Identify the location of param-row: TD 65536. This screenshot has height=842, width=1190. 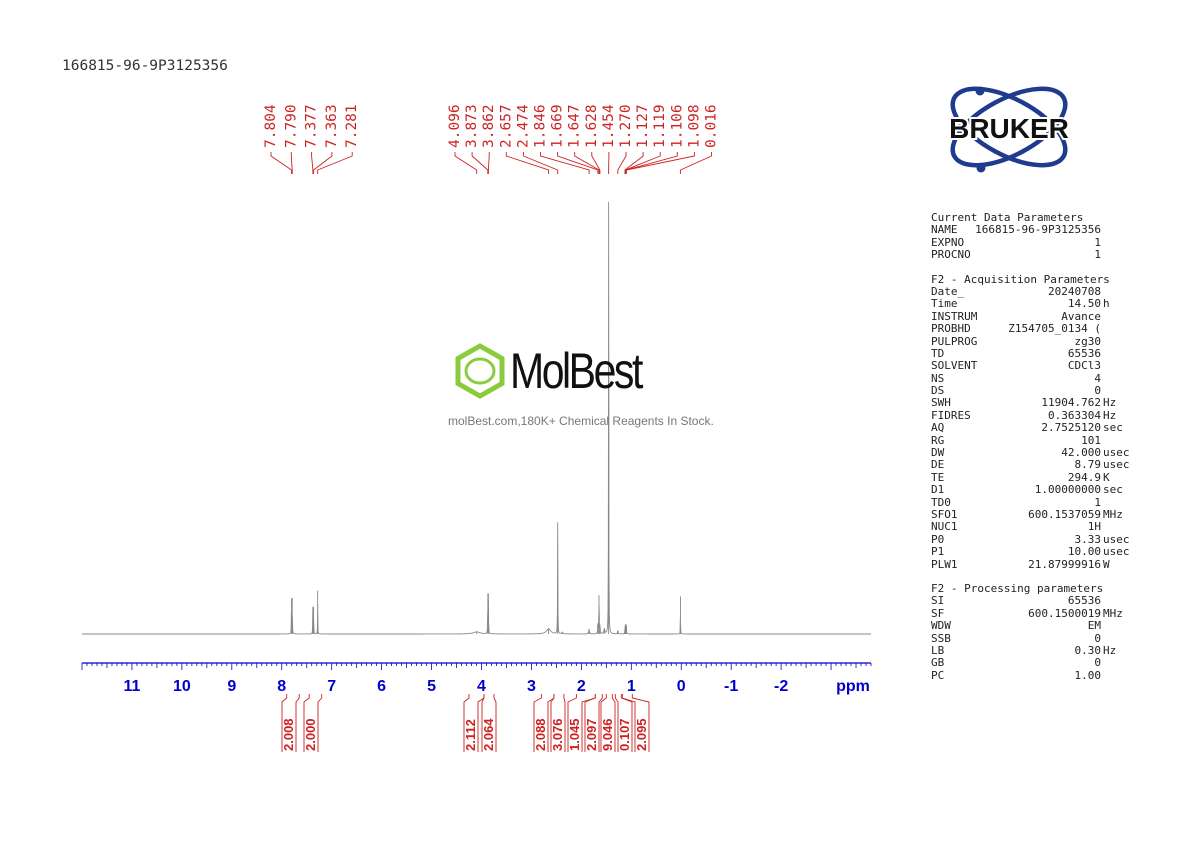
(1036, 353).